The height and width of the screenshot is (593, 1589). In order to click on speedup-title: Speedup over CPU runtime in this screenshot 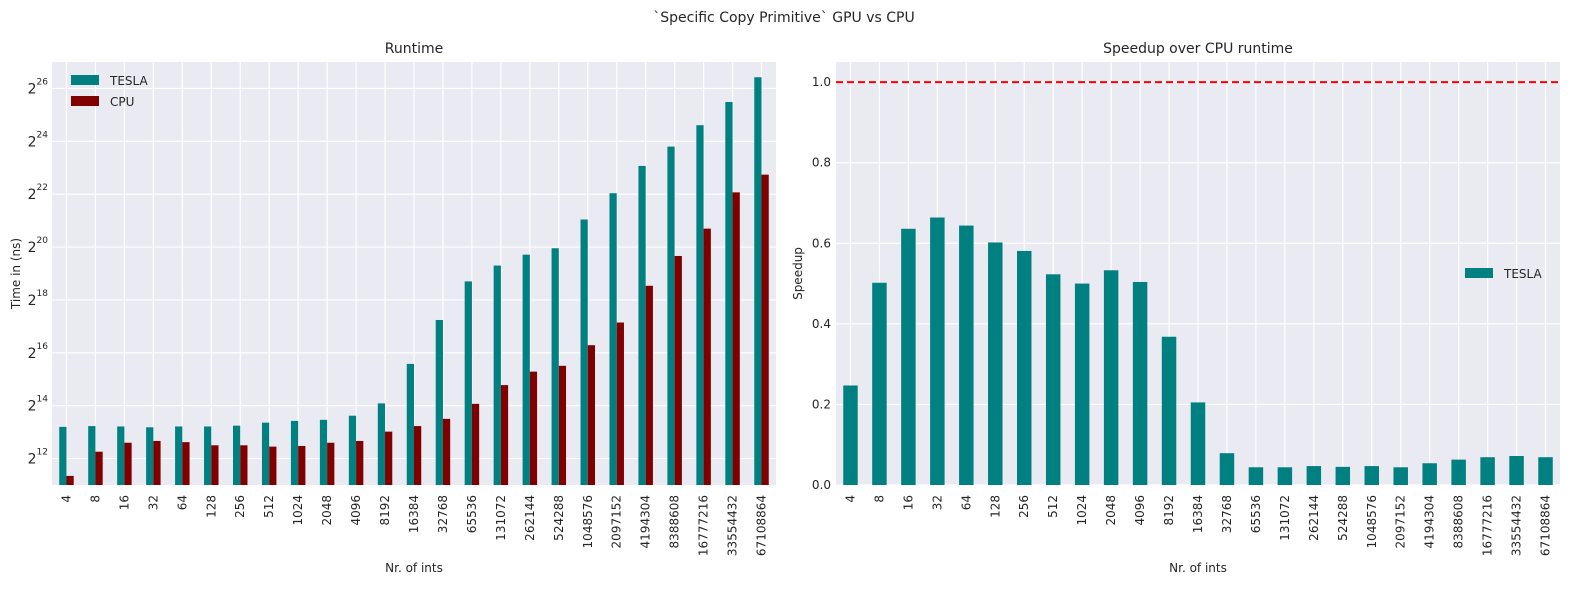, I will do `click(1198, 49)`.